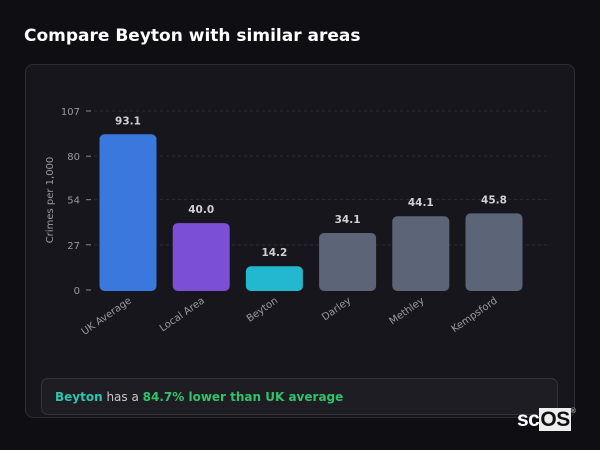 This screenshot has width=600, height=450. What do you see at coordinates (73, 201) in the screenshot?
I see `y-tick-label: 54` at bounding box center [73, 201].